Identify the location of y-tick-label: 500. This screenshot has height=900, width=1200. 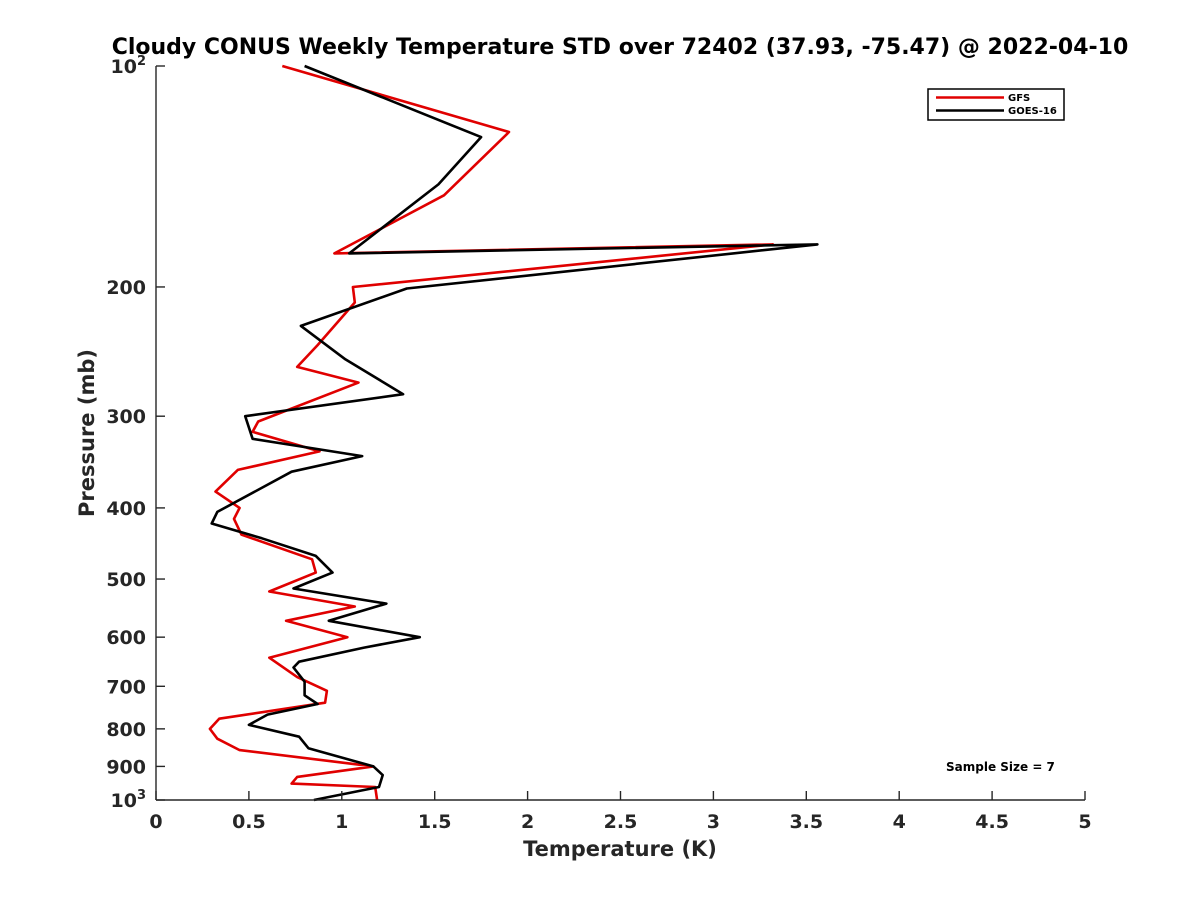
(126, 580).